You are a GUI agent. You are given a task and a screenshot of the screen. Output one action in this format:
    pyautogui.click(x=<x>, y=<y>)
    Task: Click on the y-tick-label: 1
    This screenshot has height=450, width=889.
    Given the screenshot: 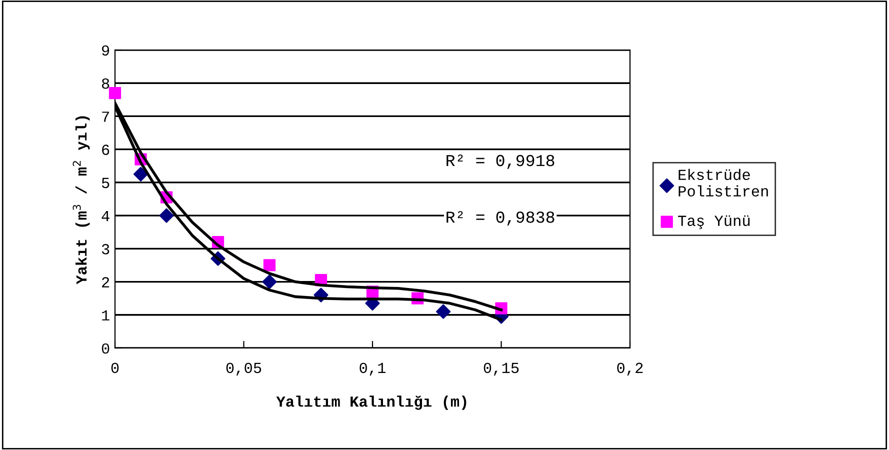 What is the action you would take?
    pyautogui.click(x=106, y=315)
    